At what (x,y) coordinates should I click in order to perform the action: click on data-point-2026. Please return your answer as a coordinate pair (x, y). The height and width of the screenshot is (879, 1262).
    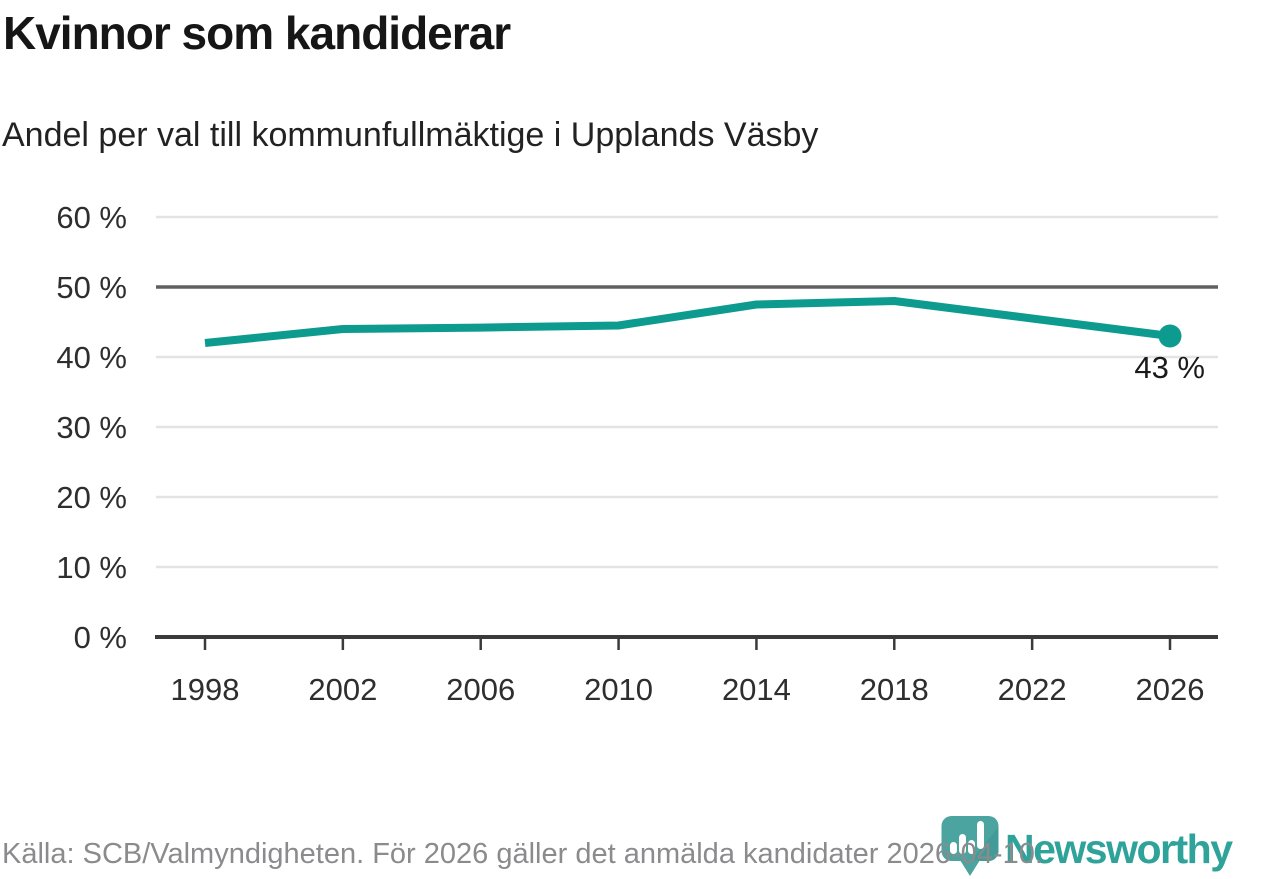
    Looking at the image, I should click on (1170, 336).